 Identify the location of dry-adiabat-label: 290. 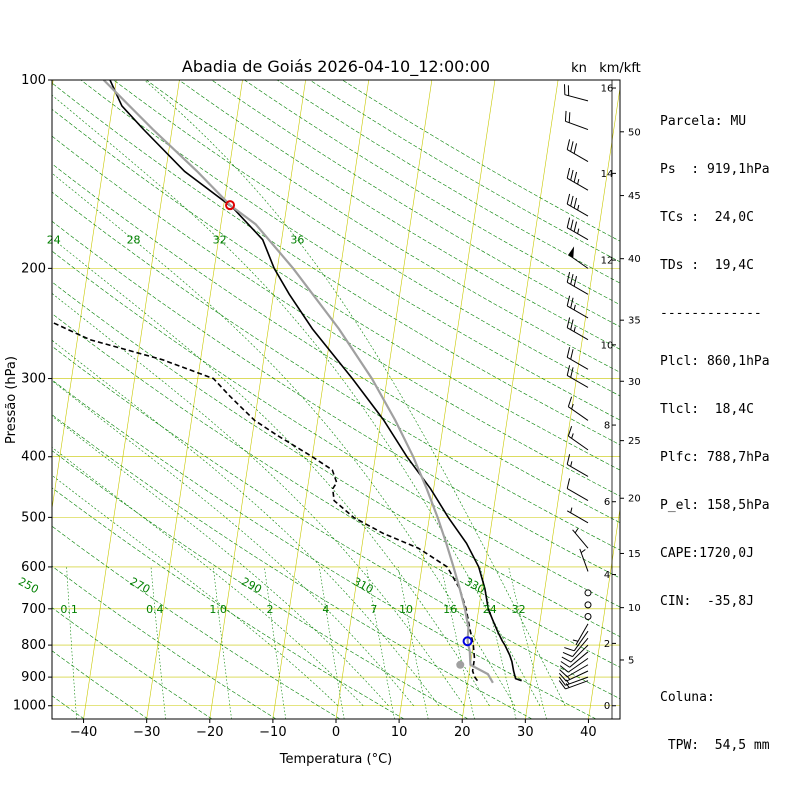
(251, 585).